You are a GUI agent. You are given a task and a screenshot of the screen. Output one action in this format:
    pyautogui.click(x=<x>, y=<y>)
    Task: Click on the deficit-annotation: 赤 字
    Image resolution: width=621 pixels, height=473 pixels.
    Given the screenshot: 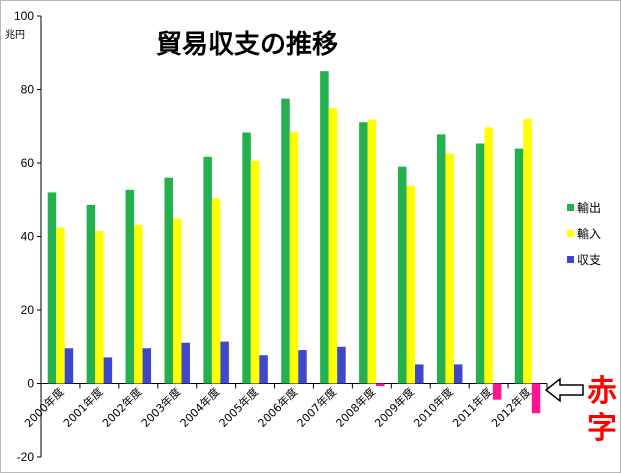 What is the action you would take?
    pyautogui.click(x=580, y=410)
    